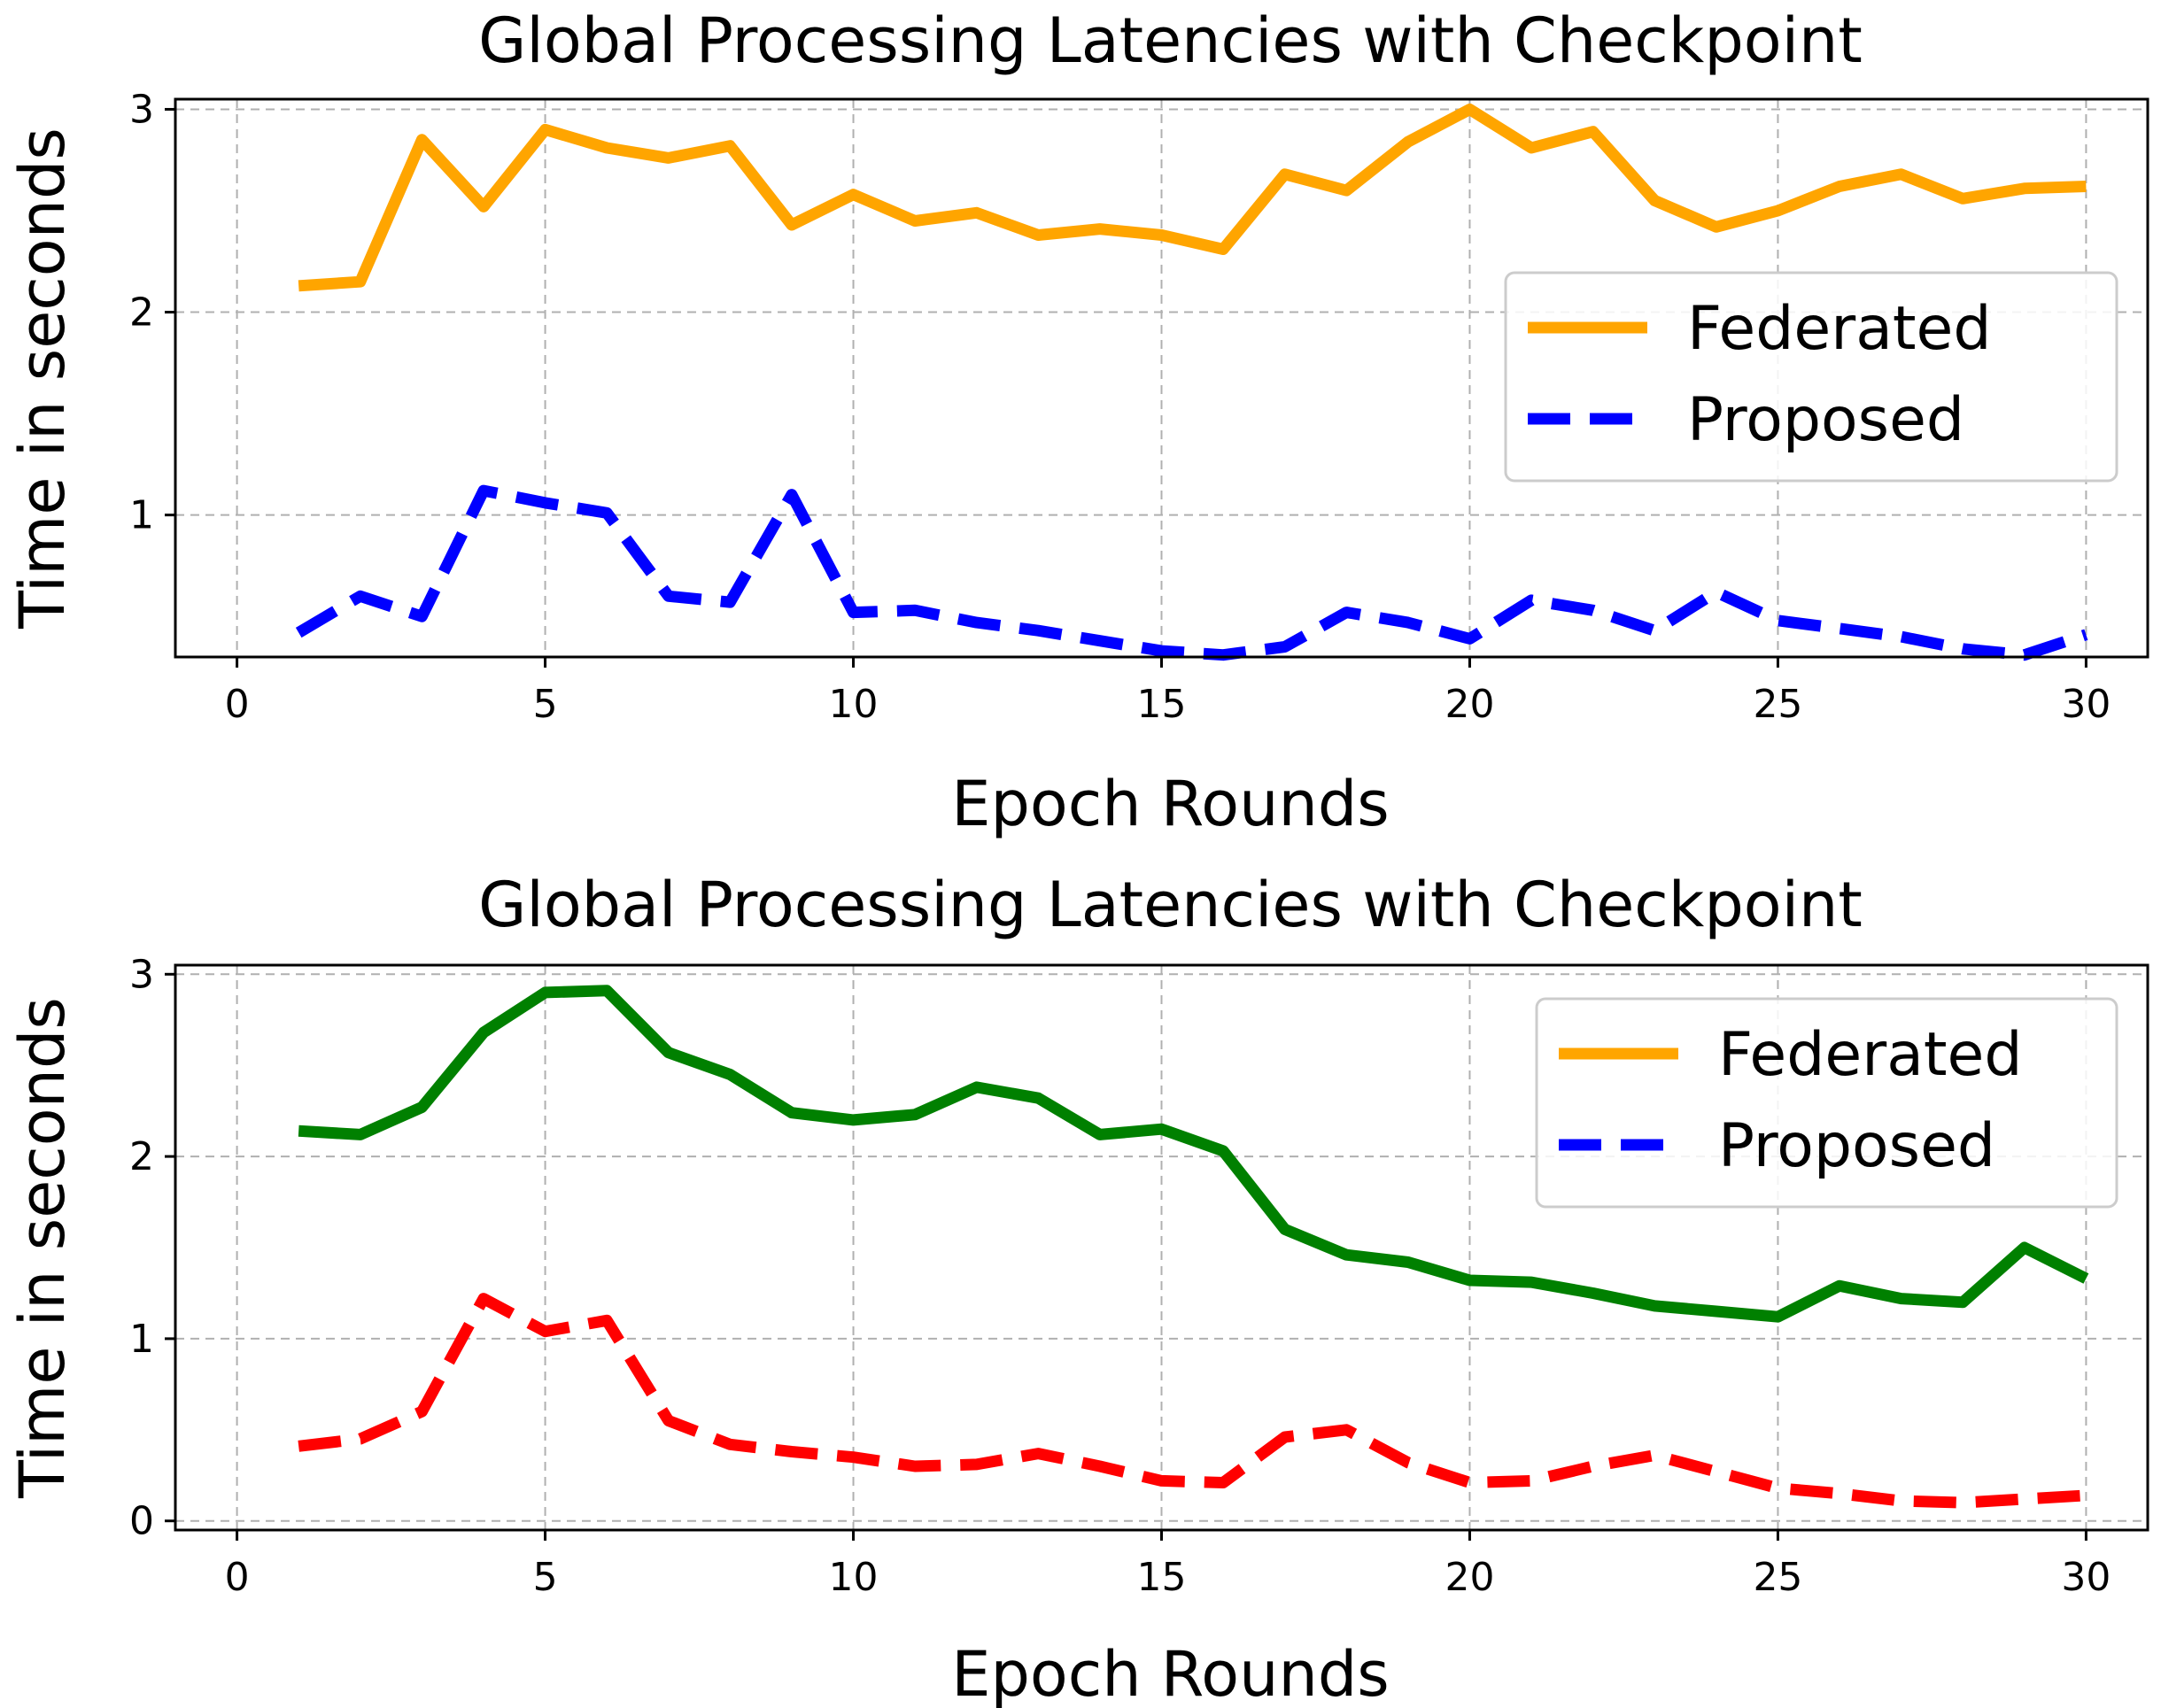  I want to click on series-line-federated, so click(1192, 198).